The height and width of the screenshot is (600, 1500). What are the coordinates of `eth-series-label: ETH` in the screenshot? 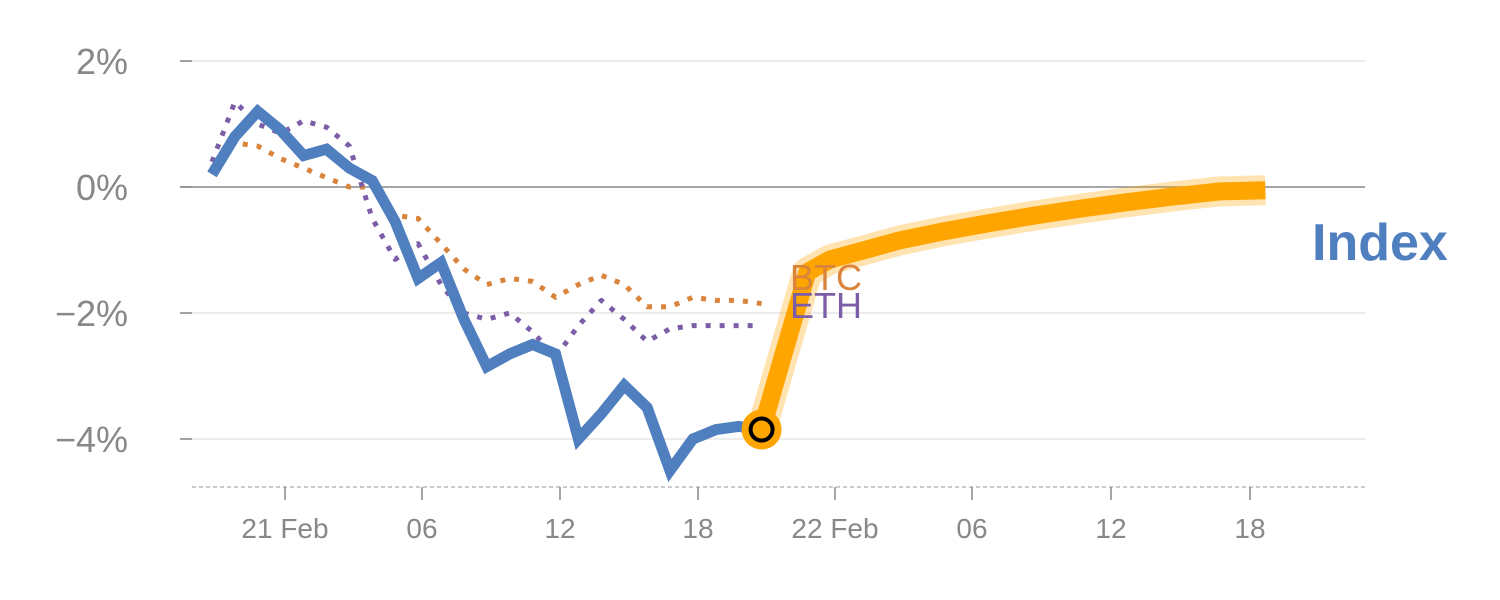 It's located at (826, 305).